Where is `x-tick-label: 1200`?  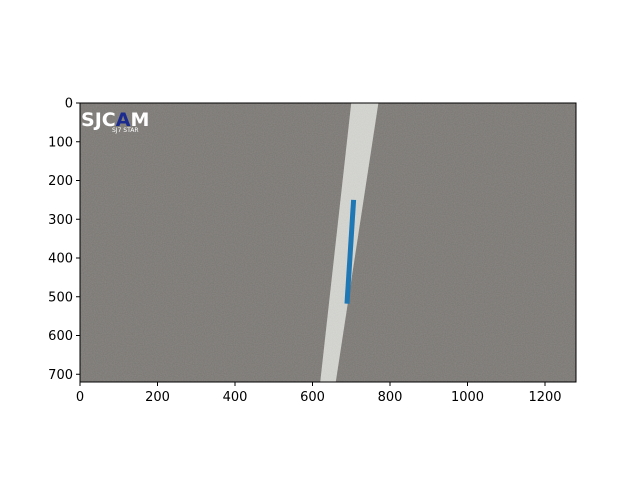 x-tick-label: 1200 is located at coordinates (544, 397).